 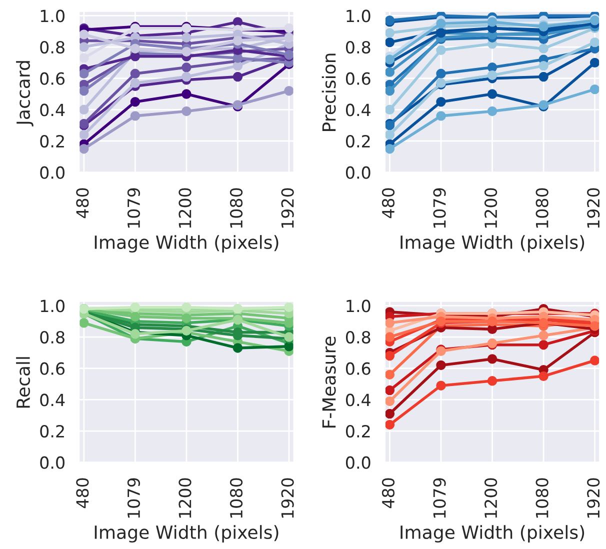 What do you see at coordinates (329, 382) in the screenshot?
I see `y-axis-title: F-Measure` at bounding box center [329, 382].